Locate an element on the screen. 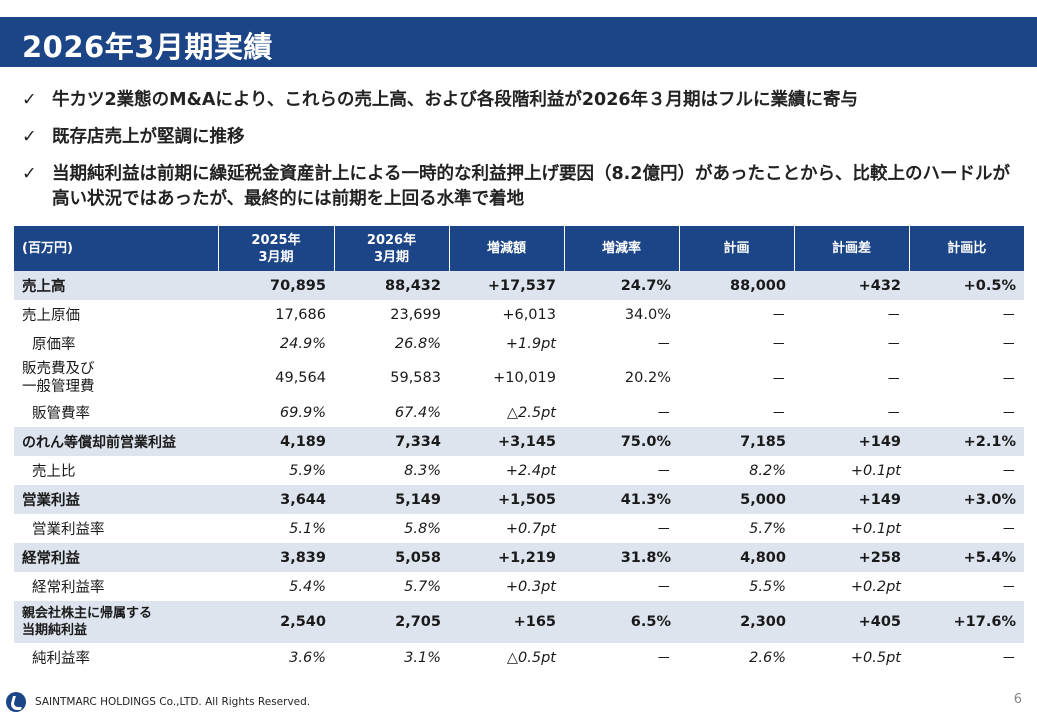  cell-fy2025: 70,895 is located at coordinates (276, 285).